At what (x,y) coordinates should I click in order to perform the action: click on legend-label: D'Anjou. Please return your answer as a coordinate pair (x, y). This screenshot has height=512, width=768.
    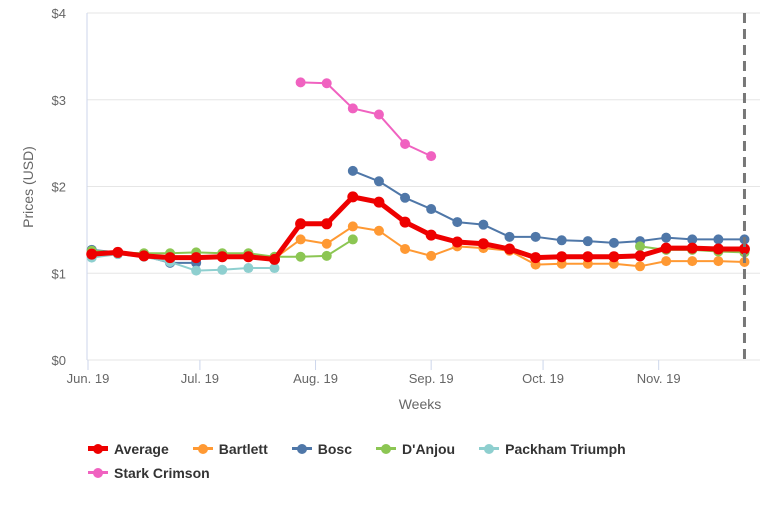
    Looking at the image, I should click on (429, 449).